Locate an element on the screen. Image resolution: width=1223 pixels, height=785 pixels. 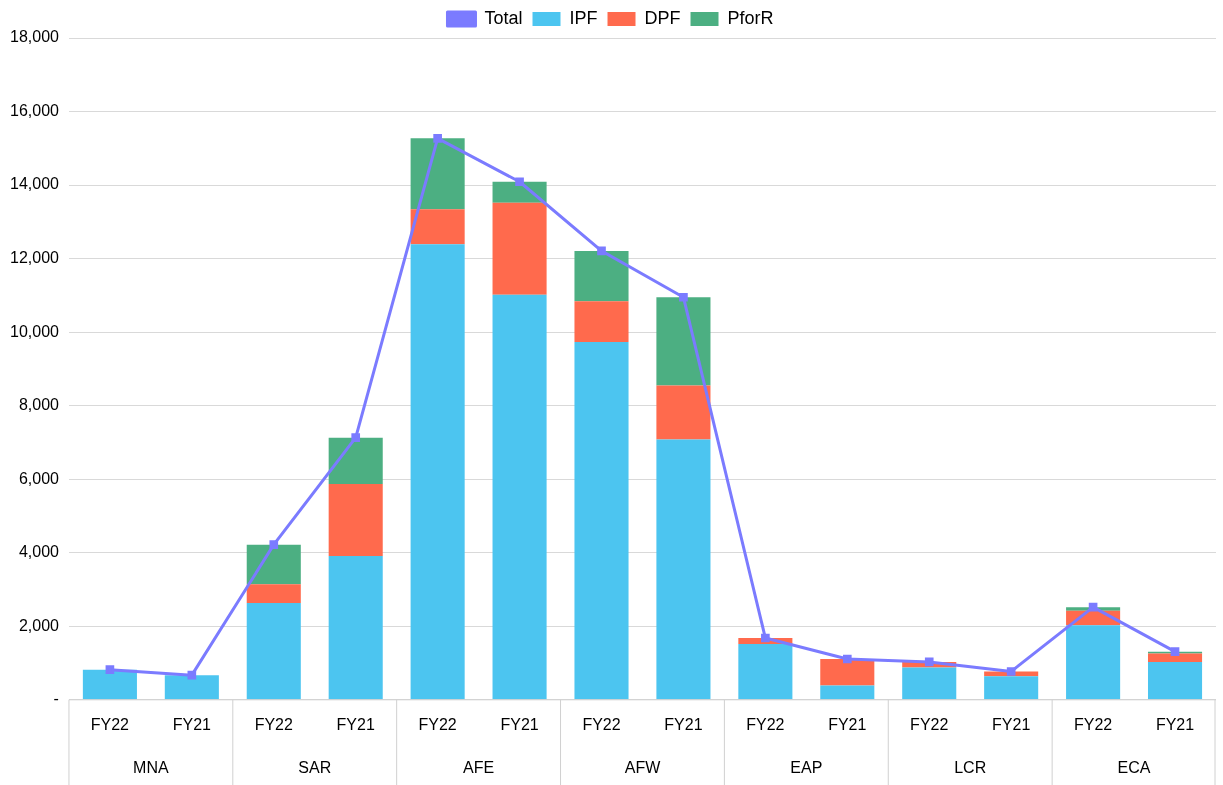
y-tick-label: 2,000 is located at coordinates (39, 625).